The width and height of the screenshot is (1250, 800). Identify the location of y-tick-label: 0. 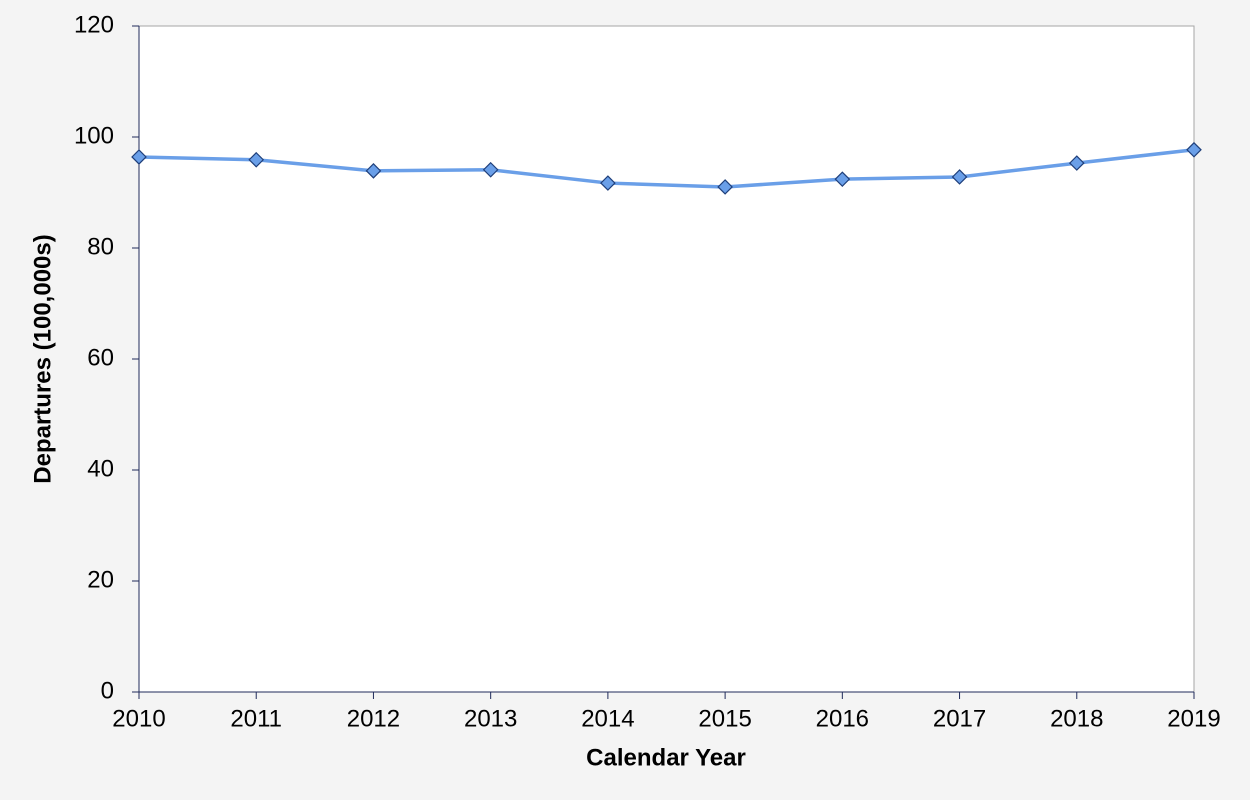
(107, 690).